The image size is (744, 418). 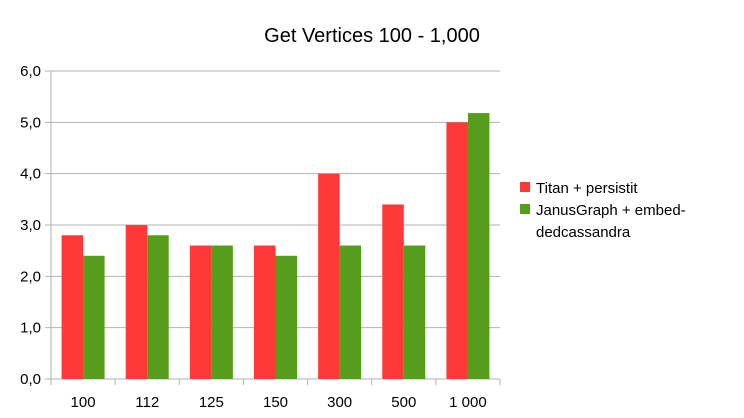 I want to click on y-axis-ticks: 0,0 1,0 2,0 3,0 4,0 5,0 6,0, so click(x=30, y=225).